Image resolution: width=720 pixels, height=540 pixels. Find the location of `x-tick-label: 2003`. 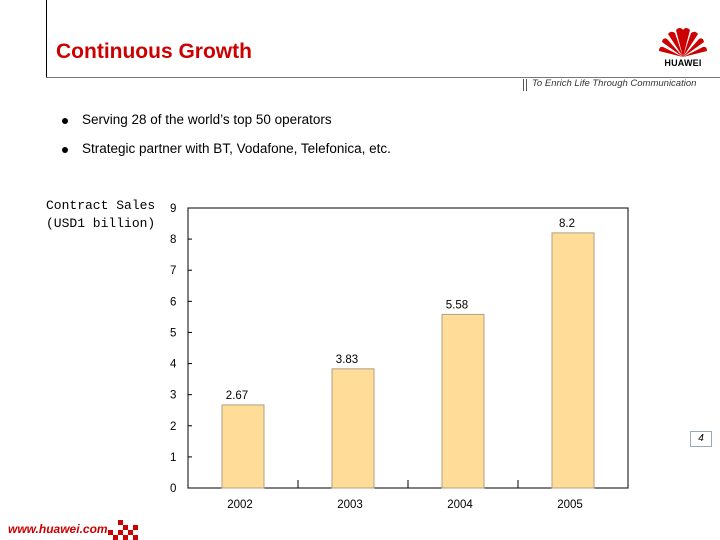

x-tick-label: 2003 is located at coordinates (350, 505).